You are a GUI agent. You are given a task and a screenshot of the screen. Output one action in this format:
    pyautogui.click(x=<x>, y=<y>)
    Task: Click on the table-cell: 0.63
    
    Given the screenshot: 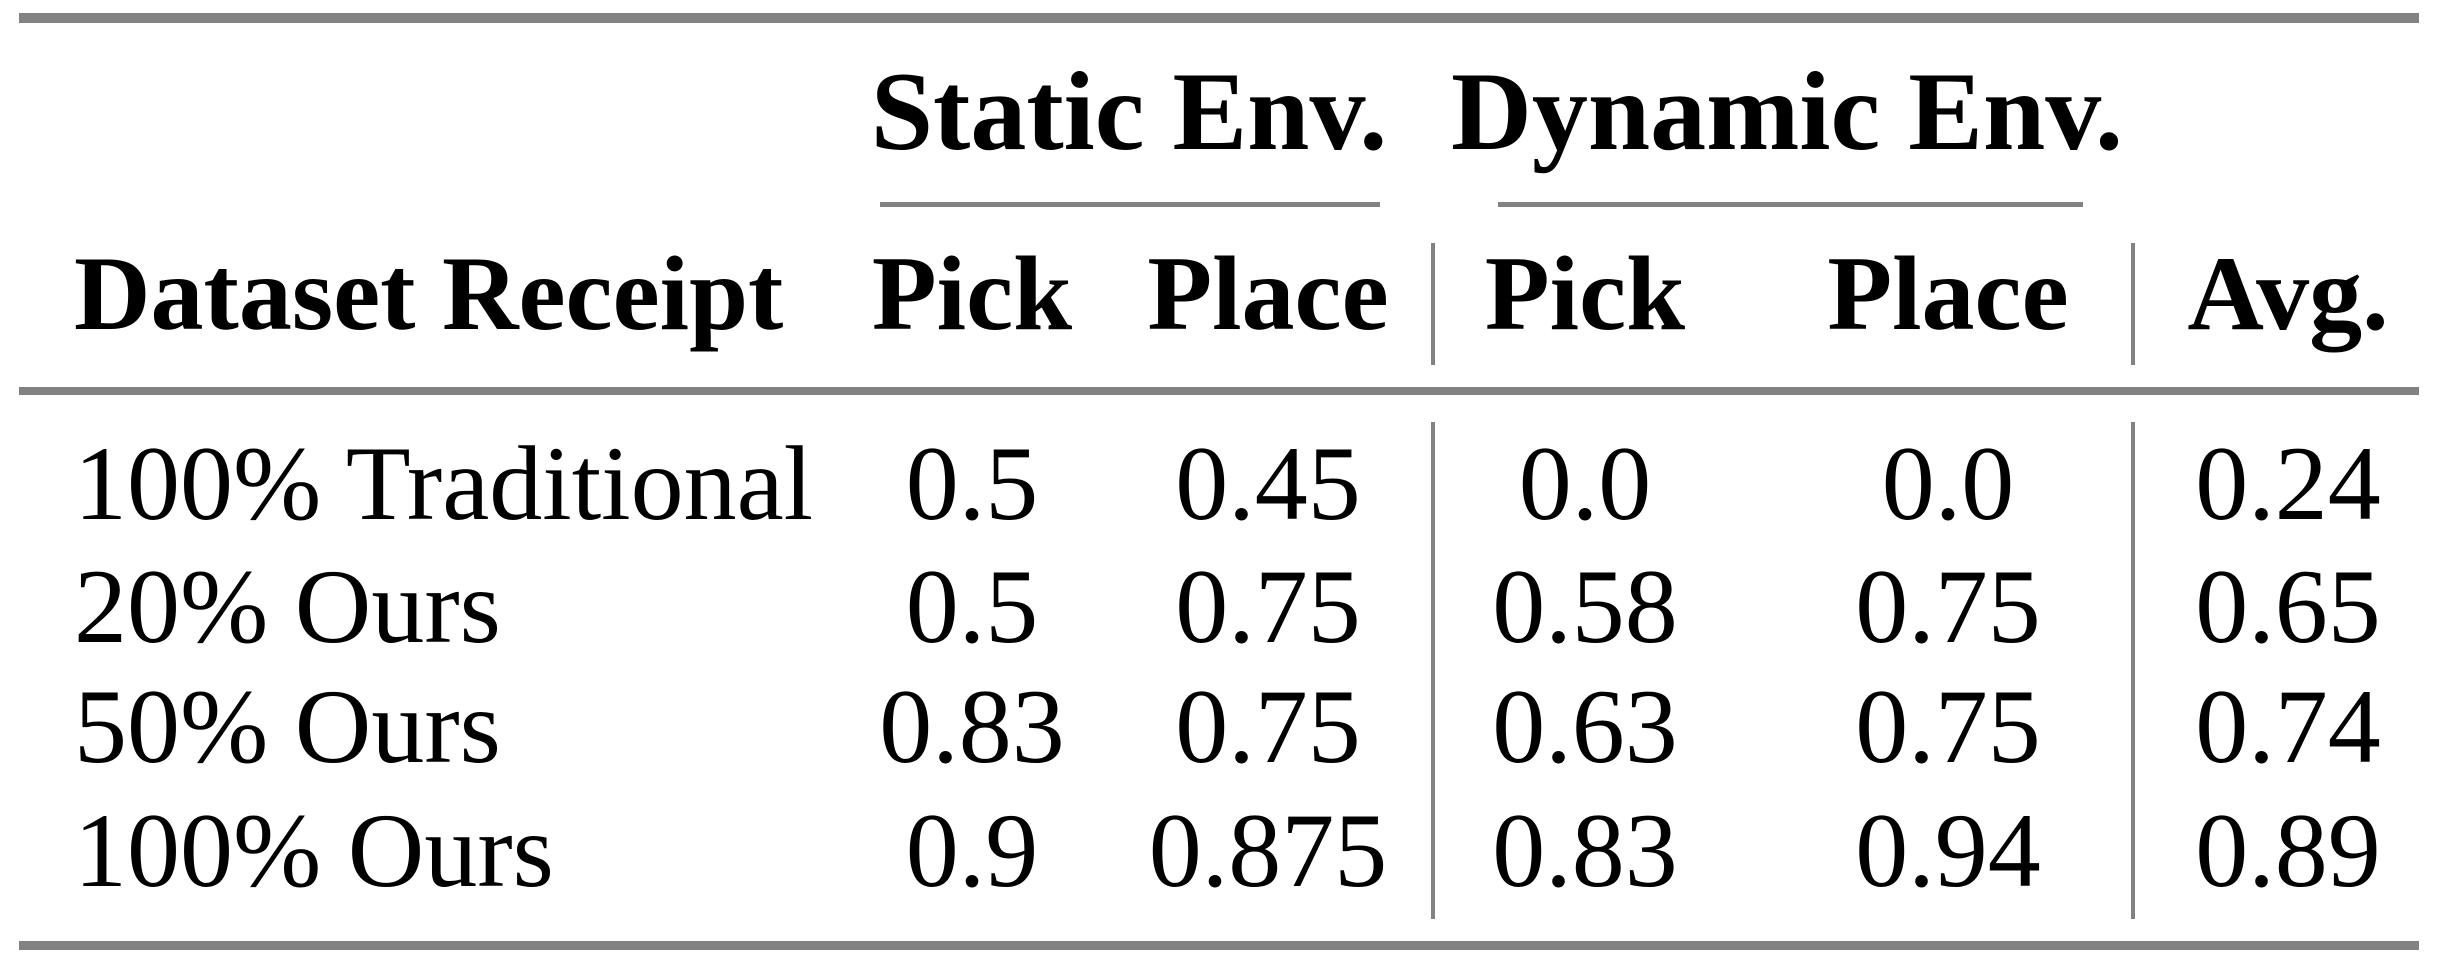 What is the action you would take?
    pyautogui.click(x=1585, y=726)
    